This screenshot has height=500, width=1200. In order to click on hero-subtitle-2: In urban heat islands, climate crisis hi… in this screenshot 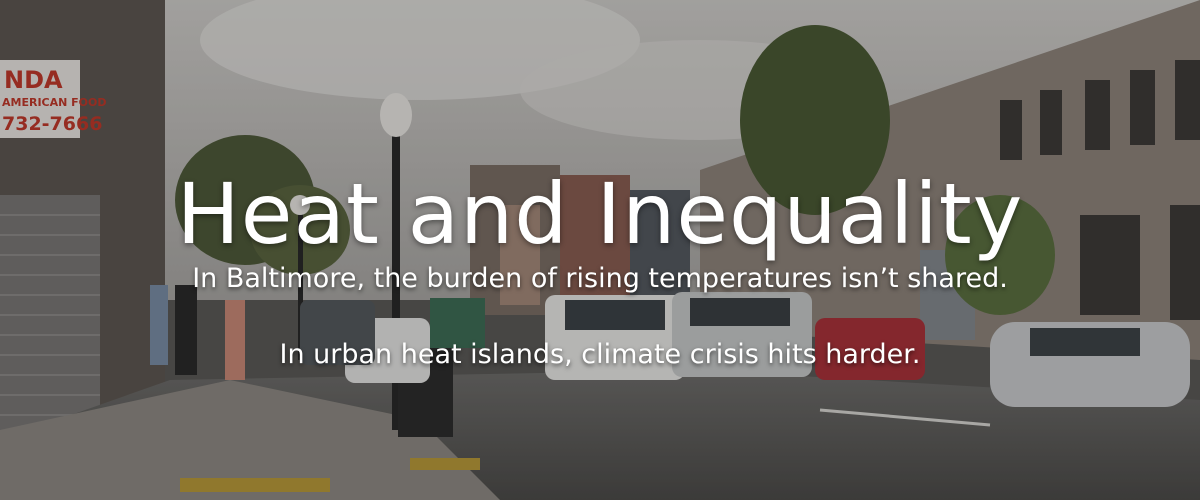, I will do `click(600, 354)`.